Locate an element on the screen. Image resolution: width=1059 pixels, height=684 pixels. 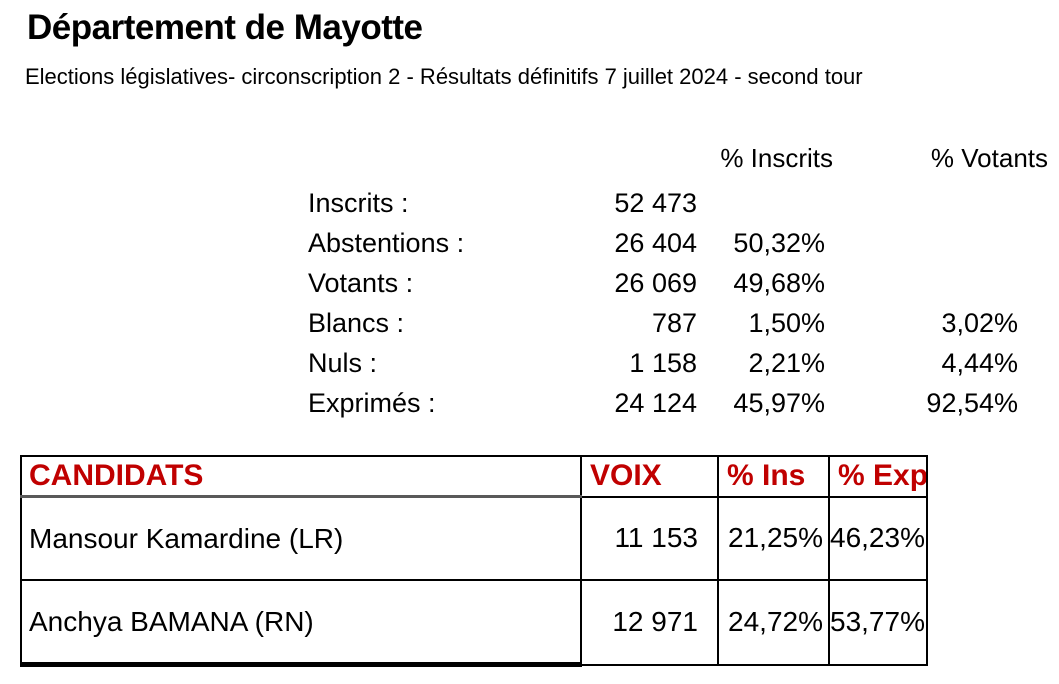
candidate-row: Anchya BAMANA (RN) 12 971 24,72% 53,77% is located at coordinates (474, 623).